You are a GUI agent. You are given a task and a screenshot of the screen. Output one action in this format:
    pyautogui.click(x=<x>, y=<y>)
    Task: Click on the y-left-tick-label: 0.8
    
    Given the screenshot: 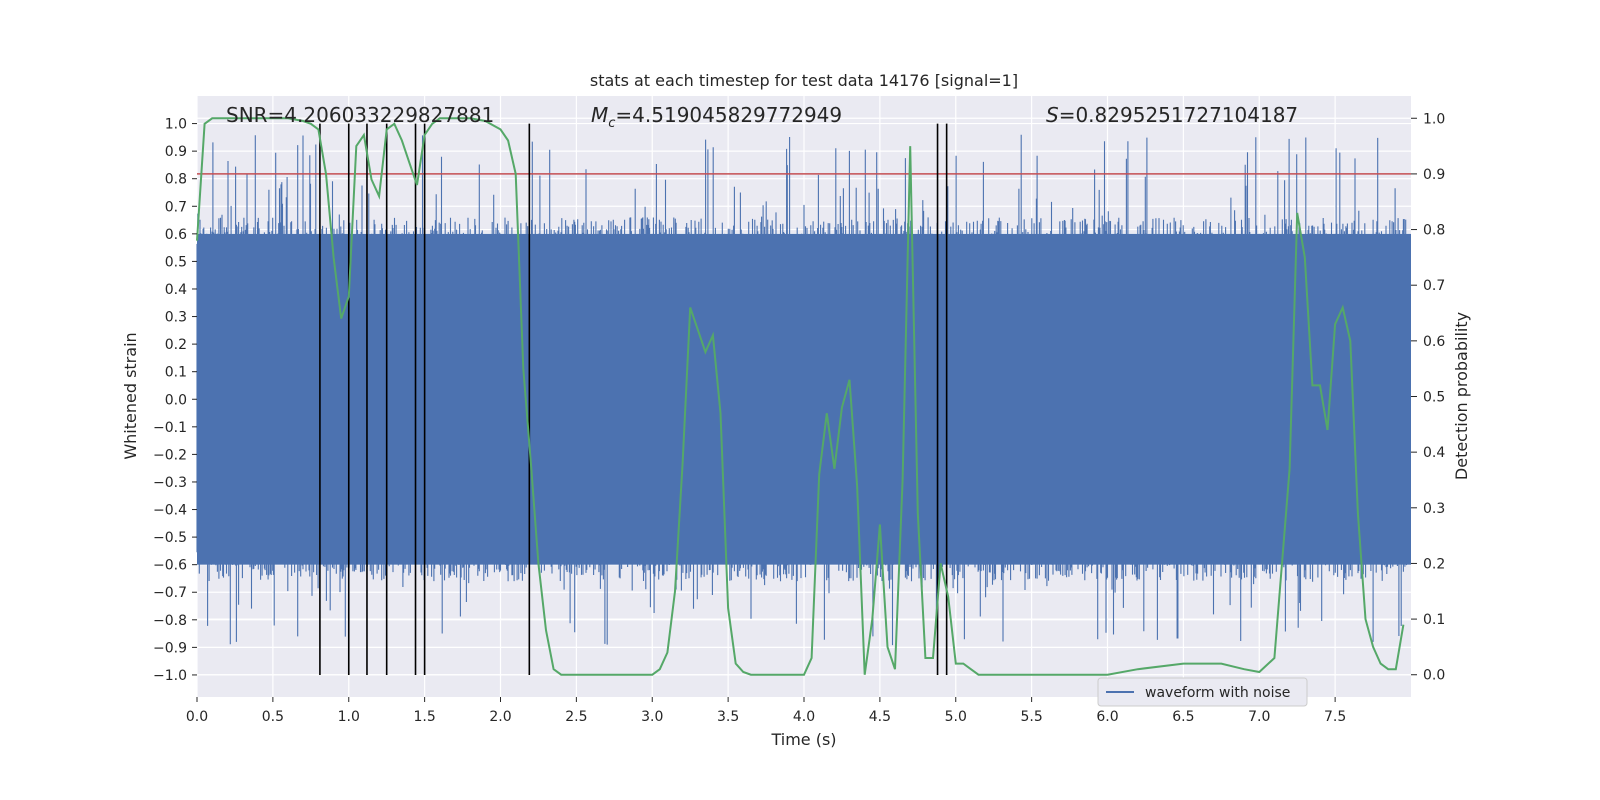 What is the action you would take?
    pyautogui.click(x=176, y=180)
    